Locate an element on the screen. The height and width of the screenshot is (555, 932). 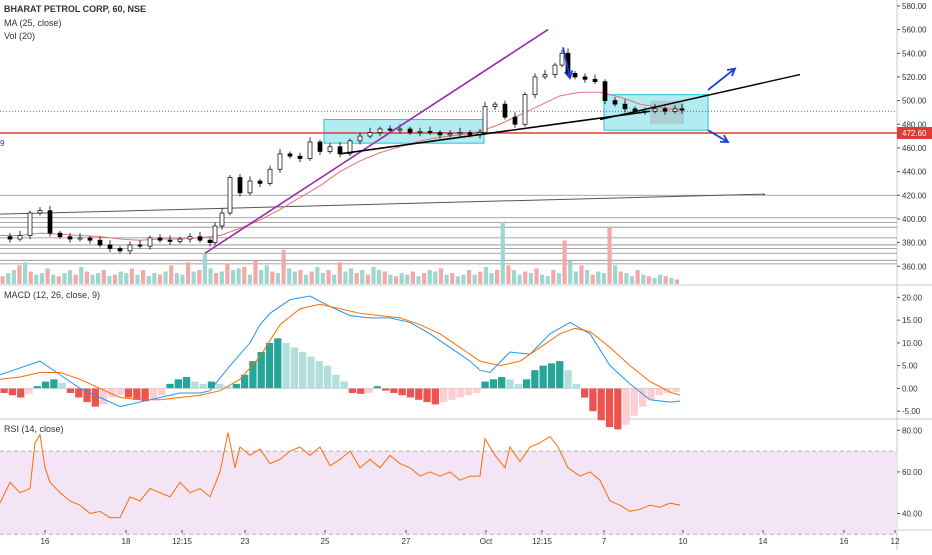
arrow-up-head is located at coordinates (731, 72).